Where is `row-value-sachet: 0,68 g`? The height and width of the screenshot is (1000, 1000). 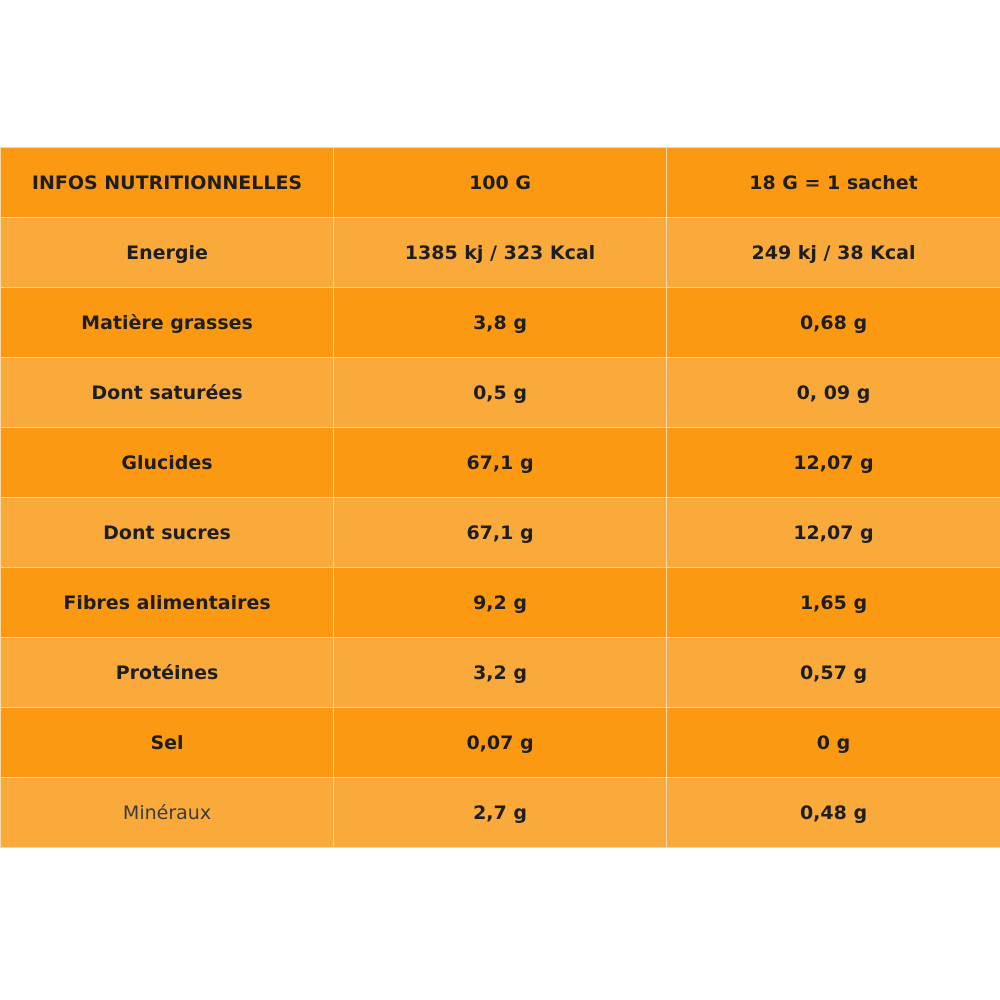
row-value-sachet: 0,68 g is located at coordinates (833, 322).